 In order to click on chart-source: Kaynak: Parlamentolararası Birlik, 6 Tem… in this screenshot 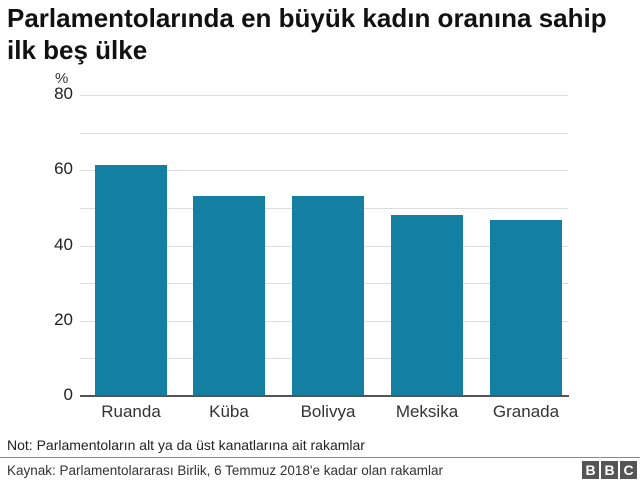, I will do `click(225, 470)`.